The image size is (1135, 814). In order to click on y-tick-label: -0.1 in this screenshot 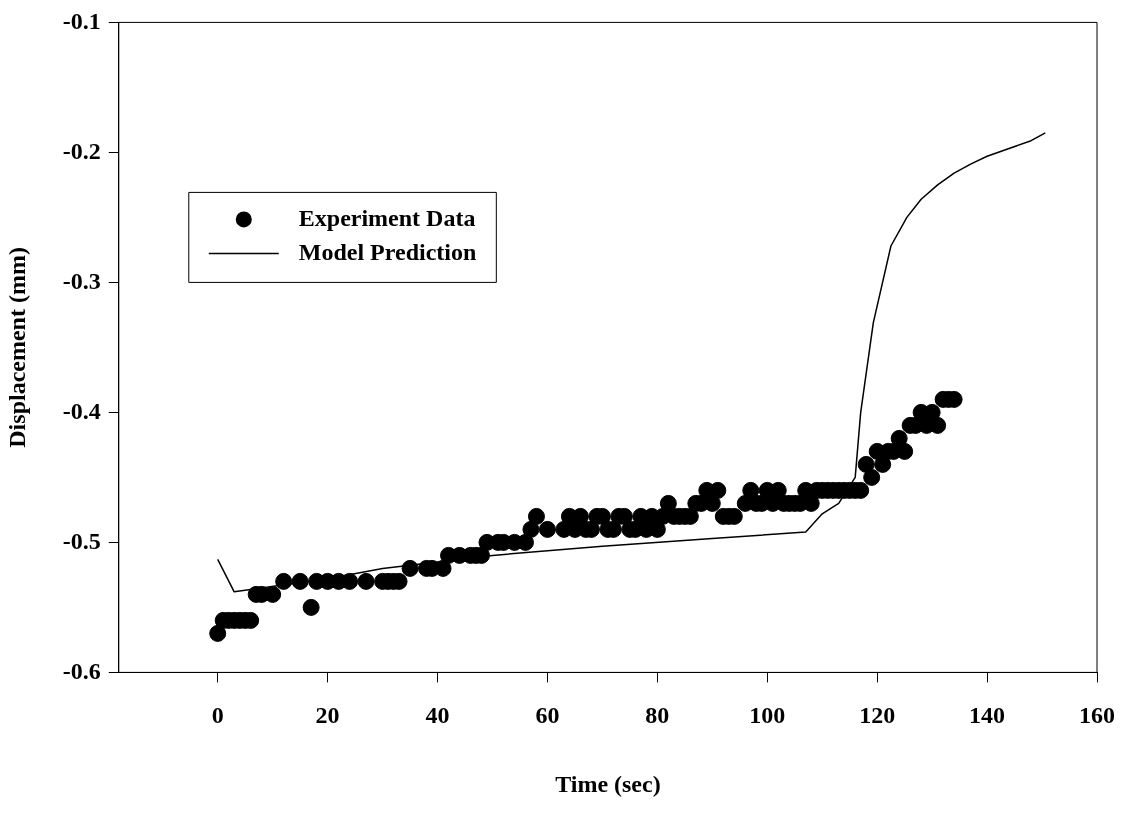, I will do `click(81, 20)`.